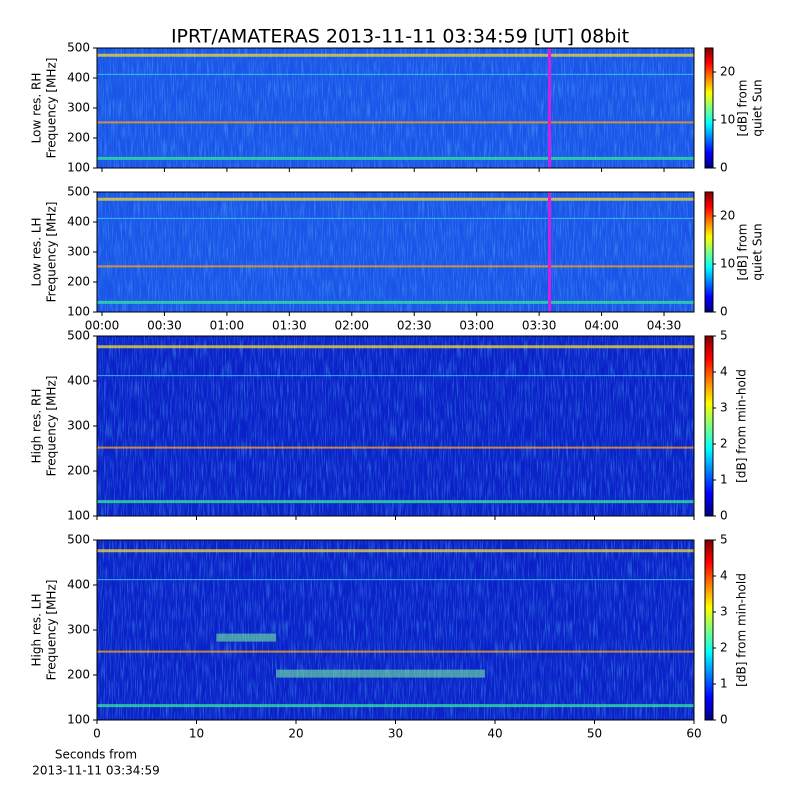  Describe the element at coordinates (476, 326) in the screenshot. I see `x-tick-label: 03:00` at that location.